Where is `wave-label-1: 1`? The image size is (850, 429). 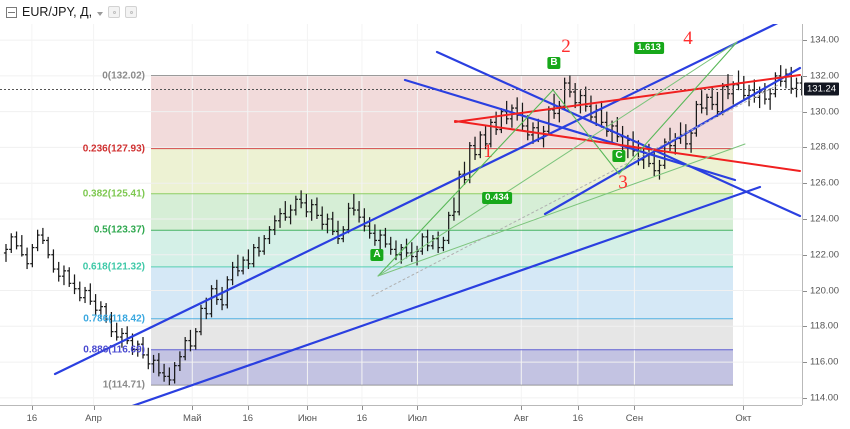 wave-label-1: 1 is located at coordinates (488, 151).